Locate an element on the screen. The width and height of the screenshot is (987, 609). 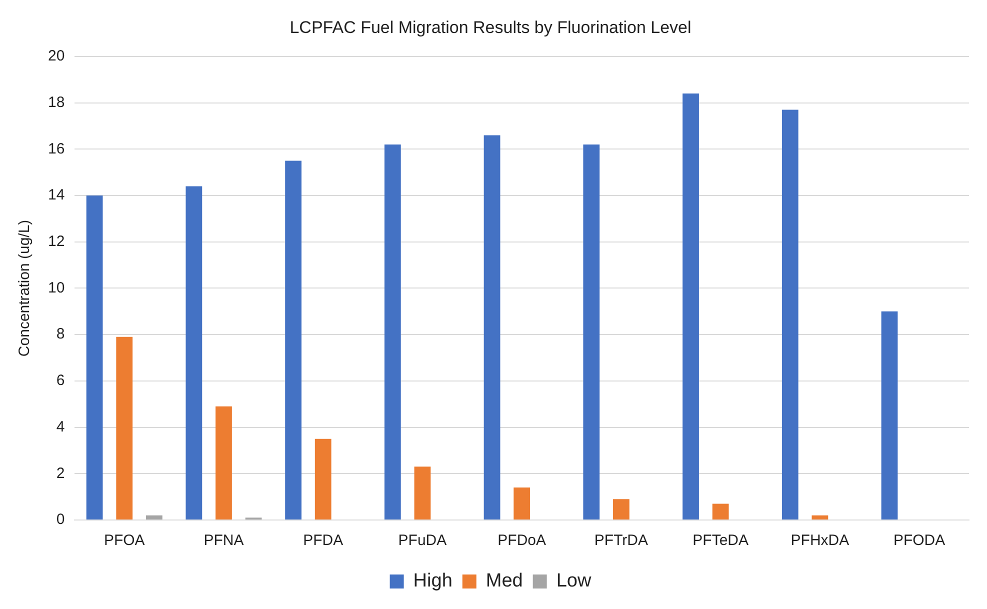
x-tick-label: PFOA is located at coordinates (124, 541).